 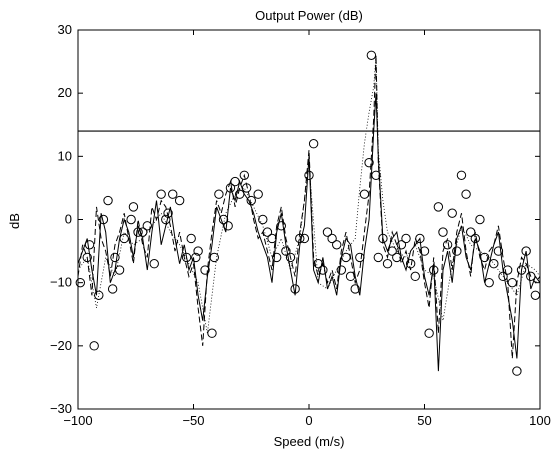 What do you see at coordinates (61, 282) in the screenshot?
I see `y-tick-label: −10` at bounding box center [61, 282].